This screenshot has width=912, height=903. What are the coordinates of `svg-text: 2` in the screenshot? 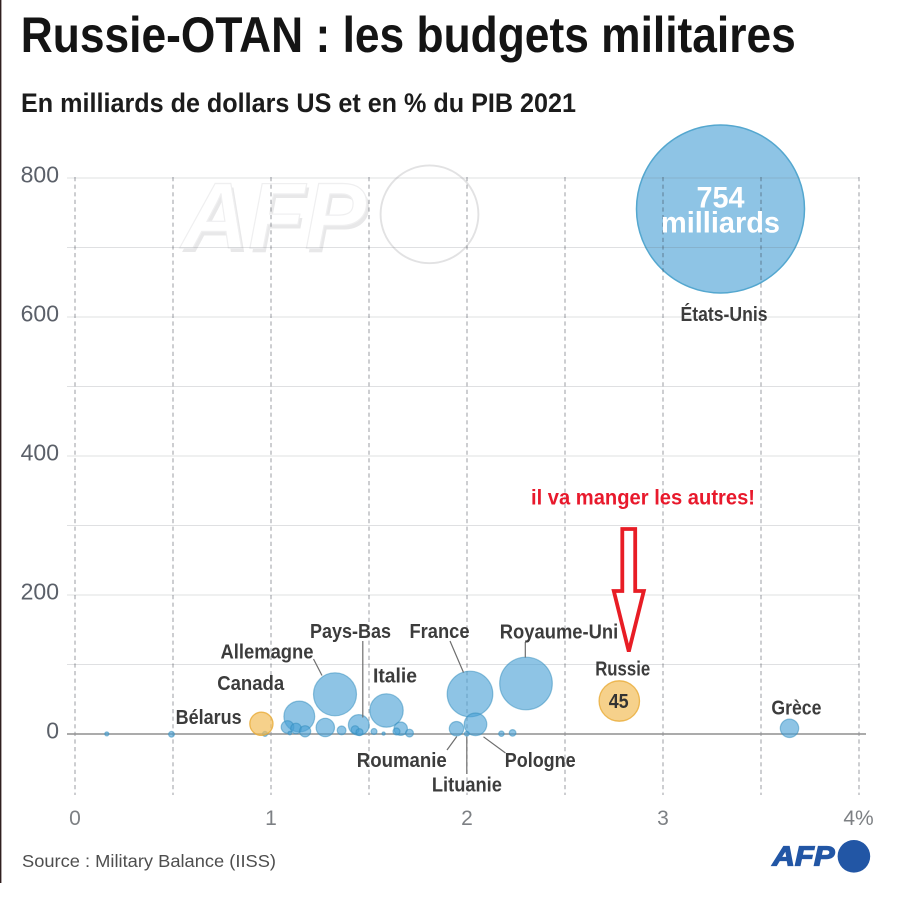 It's located at (467, 818).